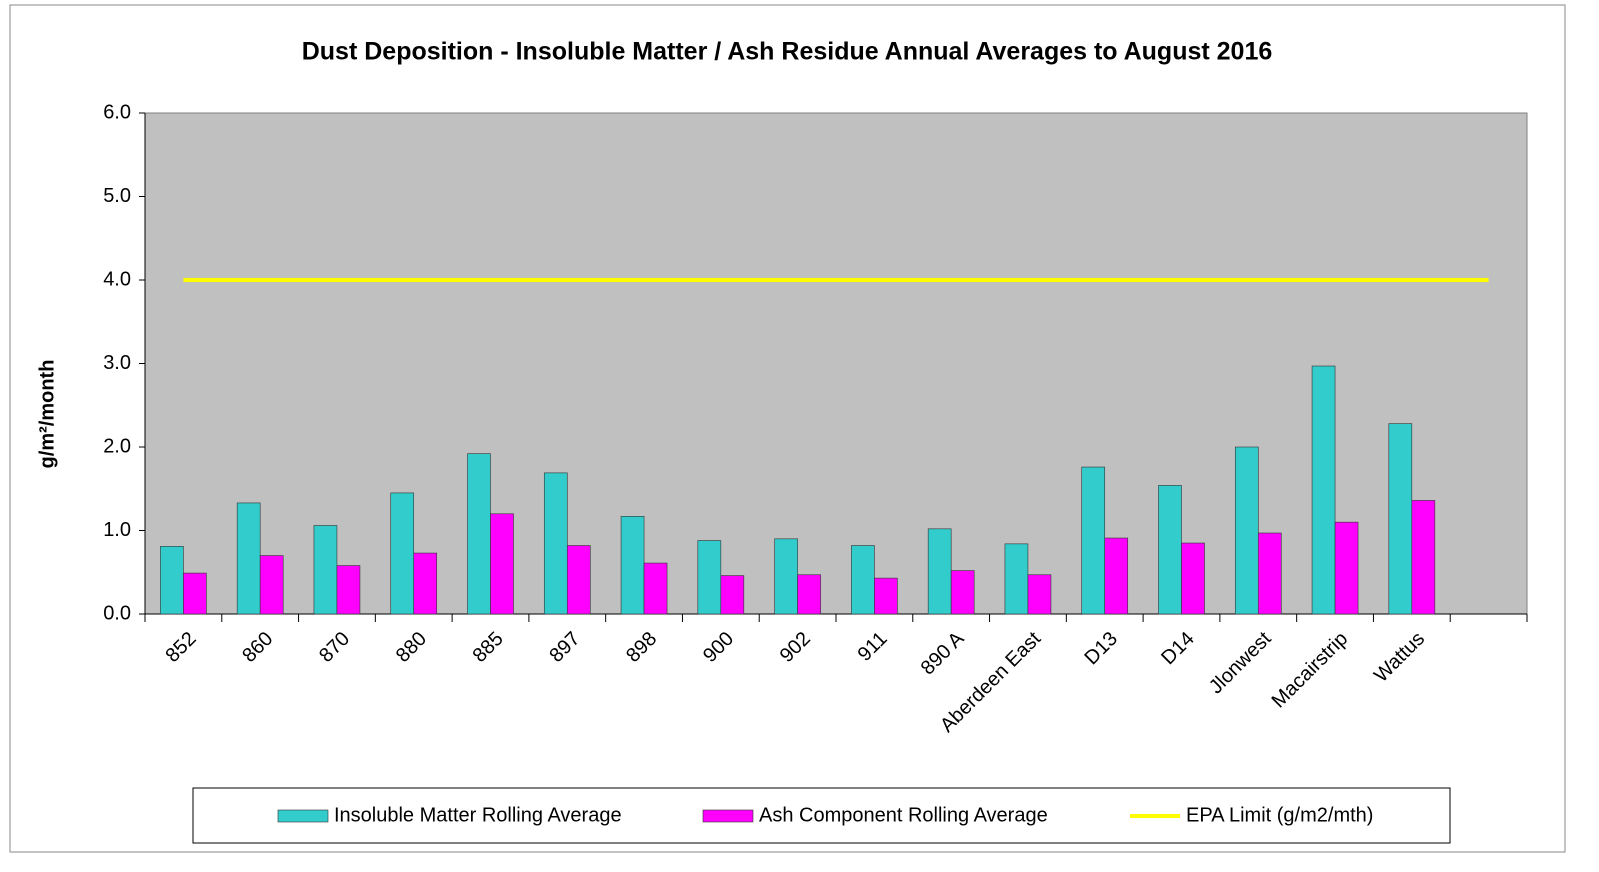  I want to click on legend-label: Ash Component Rolling Average, so click(903, 815).